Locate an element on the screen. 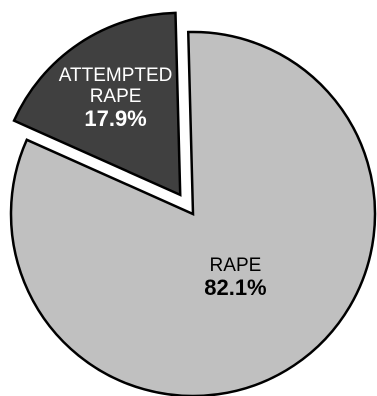 The height and width of the screenshot is (396, 377). slice-label-1-line-1: RAPE is located at coordinates (116, 96).